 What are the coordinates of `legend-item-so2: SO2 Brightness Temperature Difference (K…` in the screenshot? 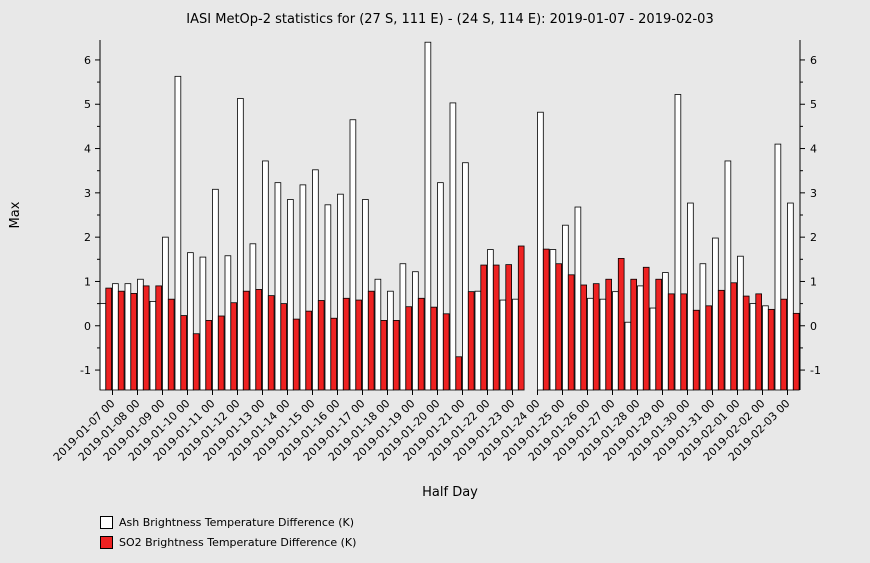 It's located at (228, 542).